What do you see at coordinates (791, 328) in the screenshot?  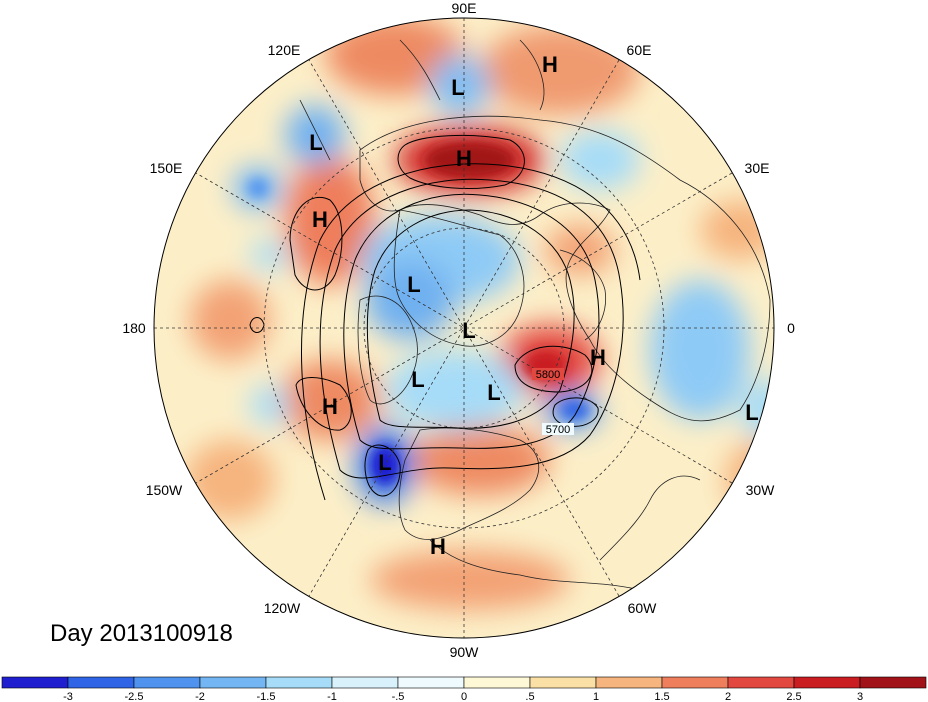 I see `lon-label-0: 0` at bounding box center [791, 328].